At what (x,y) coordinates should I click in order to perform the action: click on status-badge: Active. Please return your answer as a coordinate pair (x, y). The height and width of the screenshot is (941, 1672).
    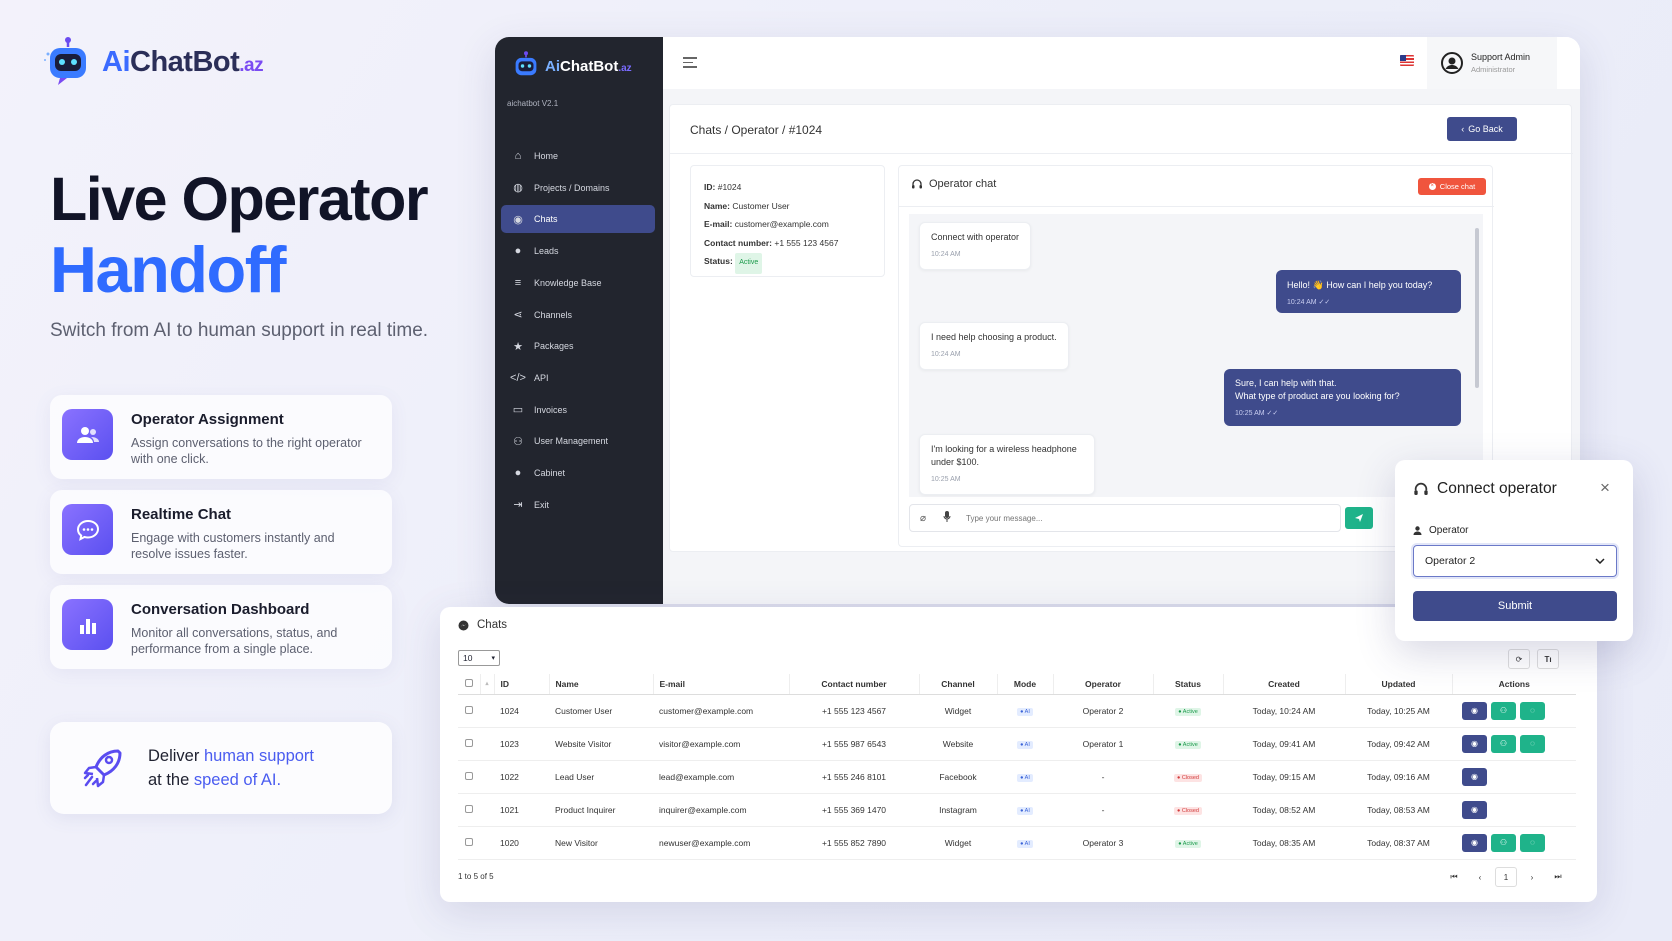
    Looking at the image, I should click on (749, 263).